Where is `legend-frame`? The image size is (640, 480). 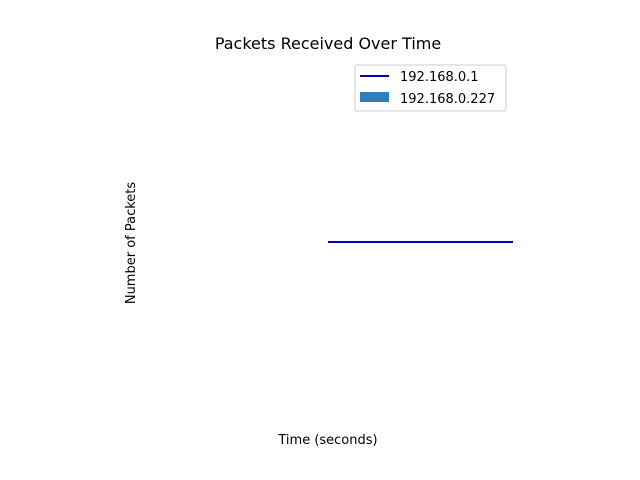 legend-frame is located at coordinates (430, 88).